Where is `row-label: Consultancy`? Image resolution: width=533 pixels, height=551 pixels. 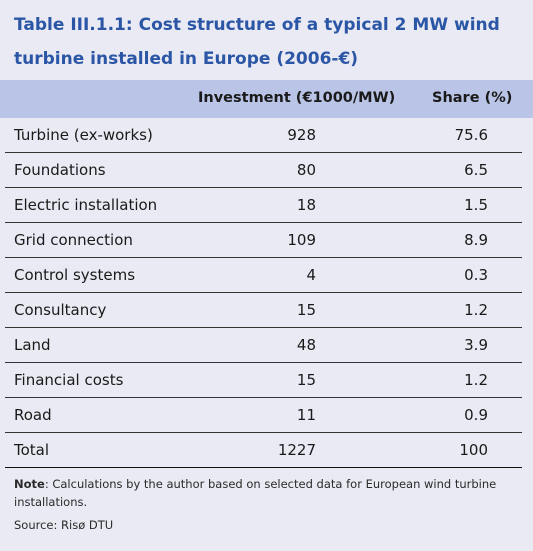 row-label: Consultancy is located at coordinates (60, 310).